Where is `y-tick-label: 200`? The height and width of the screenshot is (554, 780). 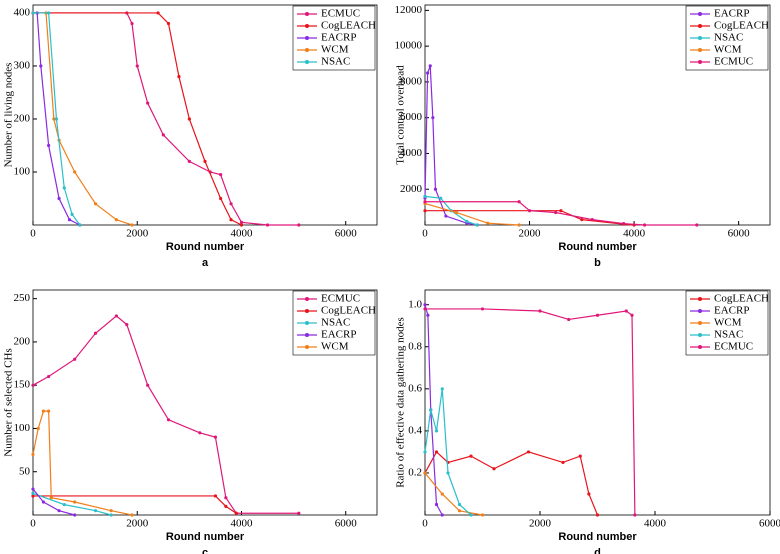 y-tick-label: 200 is located at coordinates (22, 119).